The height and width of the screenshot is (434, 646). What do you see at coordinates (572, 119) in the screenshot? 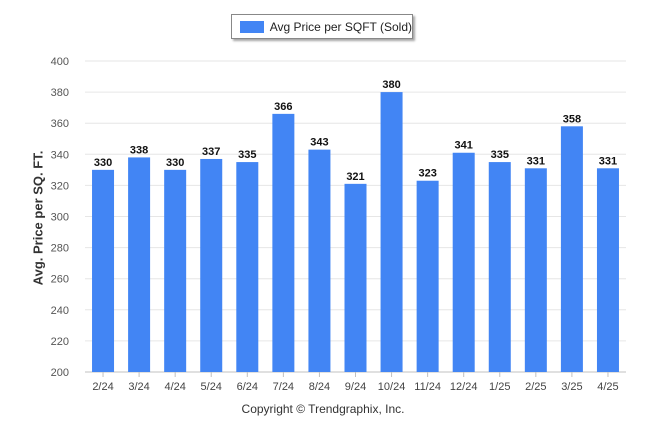
I see `data-label: 358` at bounding box center [572, 119].